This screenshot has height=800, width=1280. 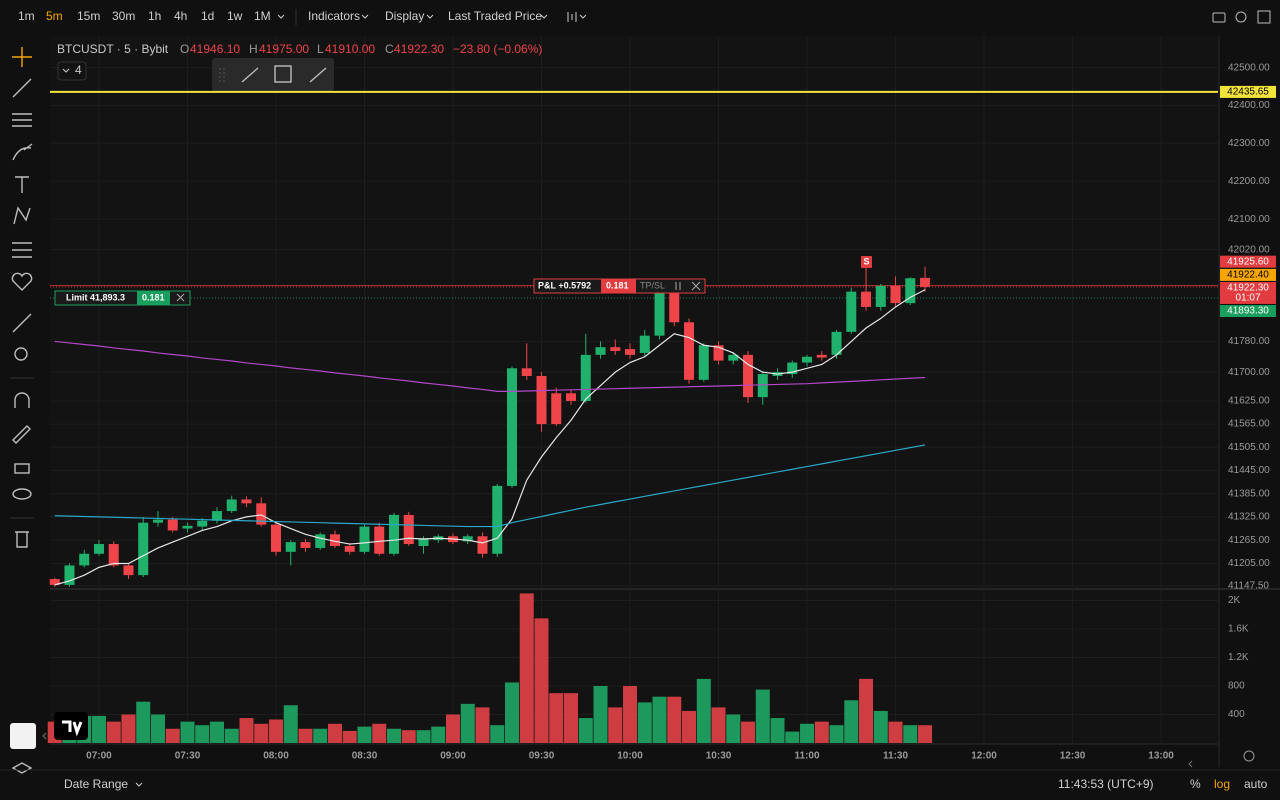 I want to click on log-toggle: log, so click(x=1222, y=784).